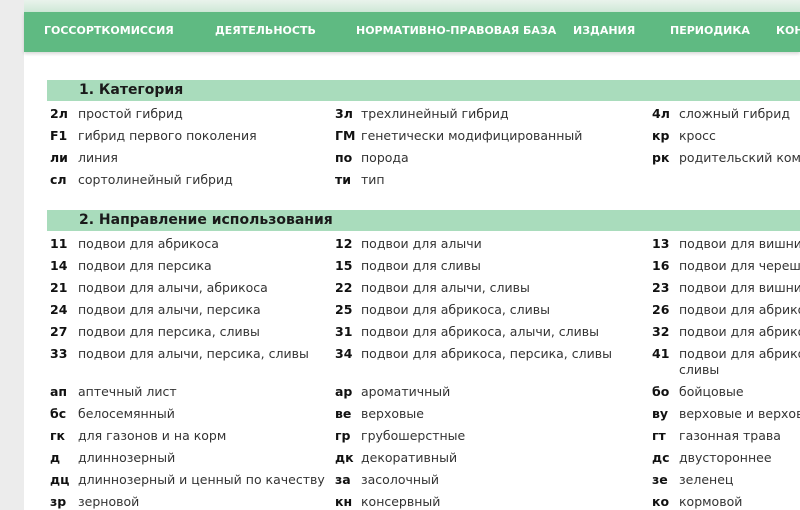 The width and height of the screenshot is (800, 510). I want to click on code: ти, so click(343, 179).